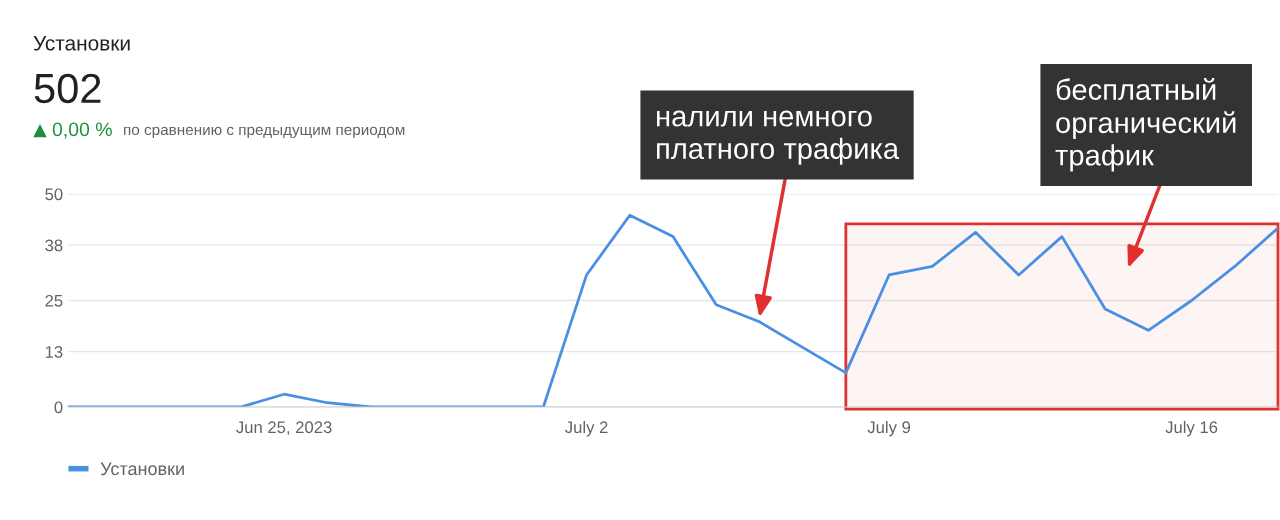  I want to click on x-tick-label: July 16, so click(1191, 428).